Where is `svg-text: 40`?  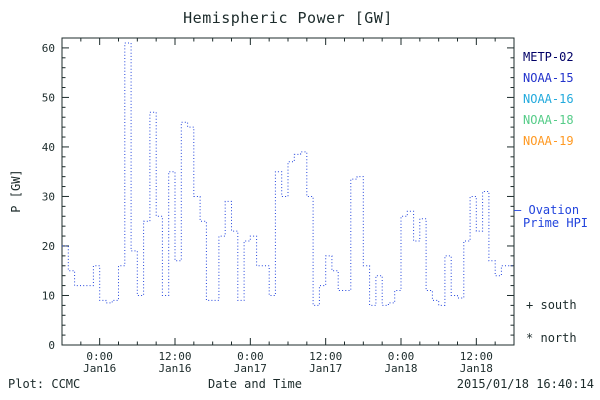 svg-text: 40 is located at coordinates (48, 147).